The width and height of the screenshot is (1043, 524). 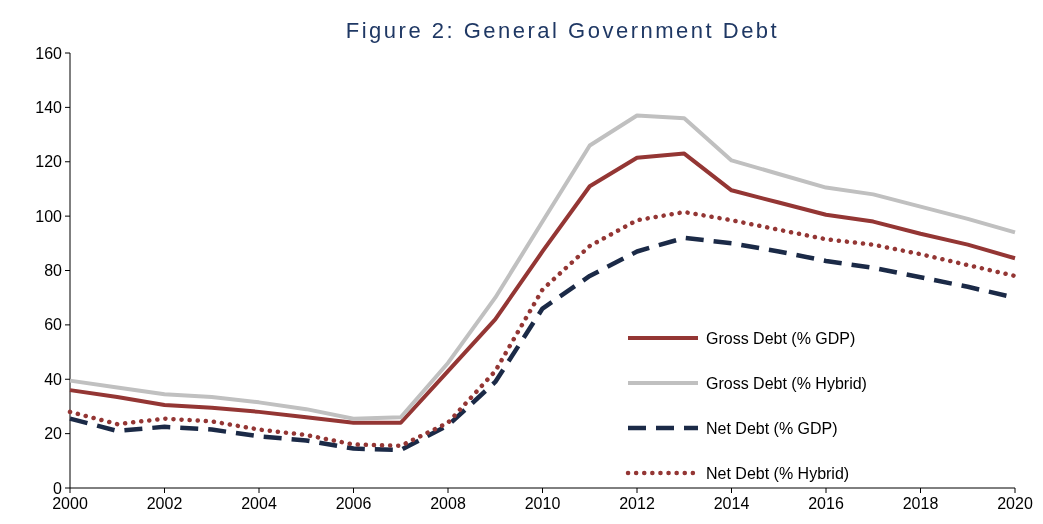 What do you see at coordinates (637, 503) in the screenshot?
I see `x-tick-label: 2012` at bounding box center [637, 503].